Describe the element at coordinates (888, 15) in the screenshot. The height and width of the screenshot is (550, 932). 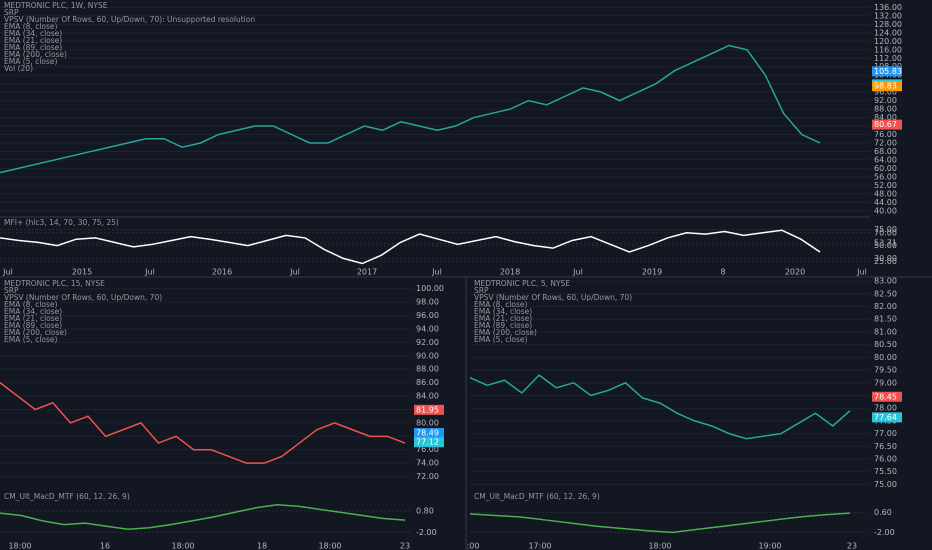
I see `price-label: 132.00` at that location.